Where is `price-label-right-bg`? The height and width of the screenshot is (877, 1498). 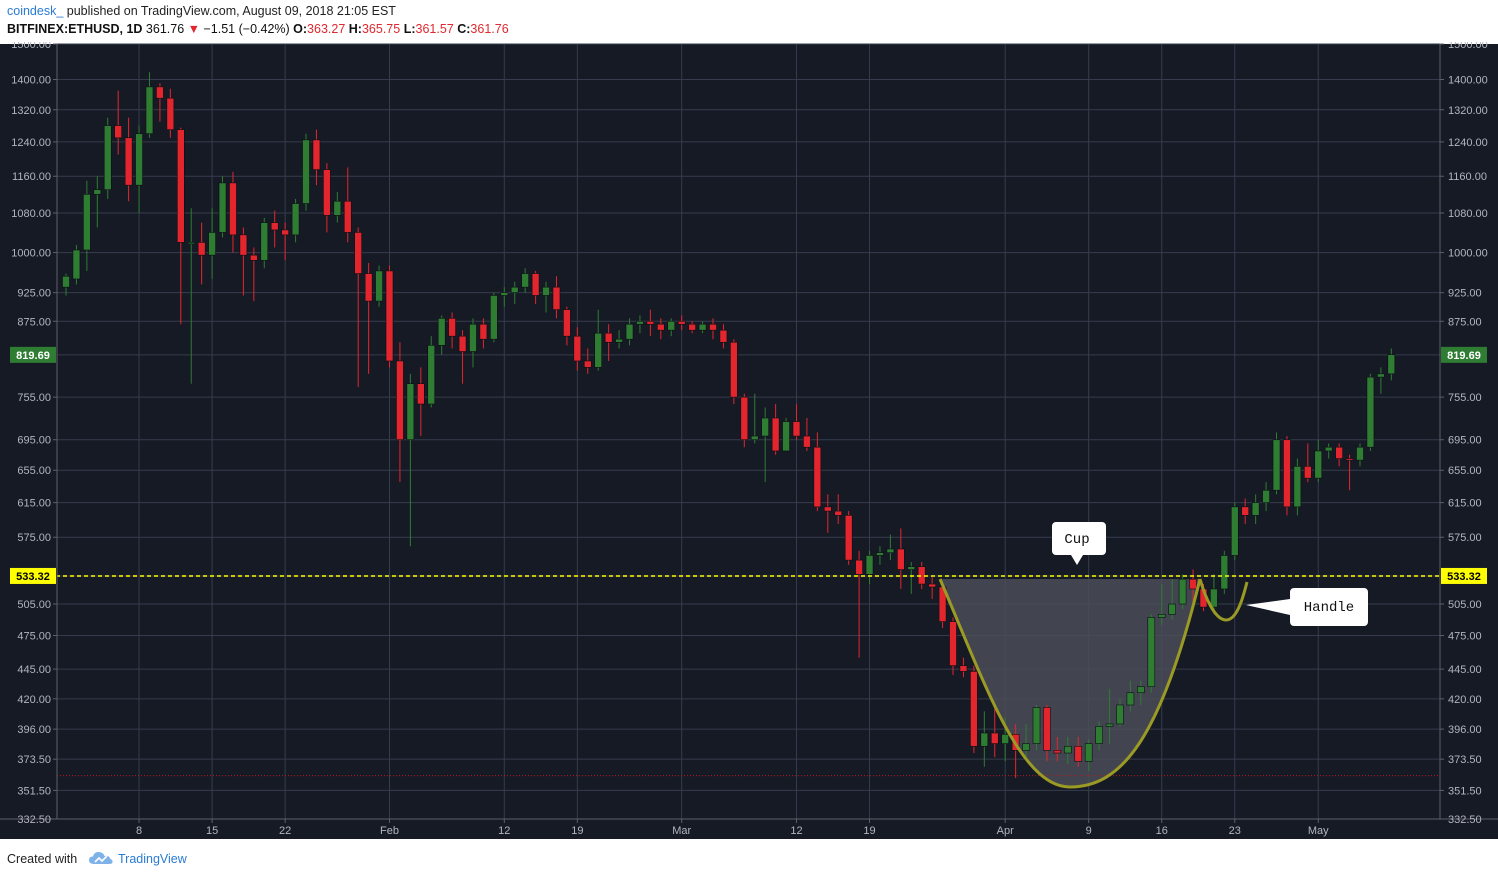 price-label-right-bg is located at coordinates (1464, 354).